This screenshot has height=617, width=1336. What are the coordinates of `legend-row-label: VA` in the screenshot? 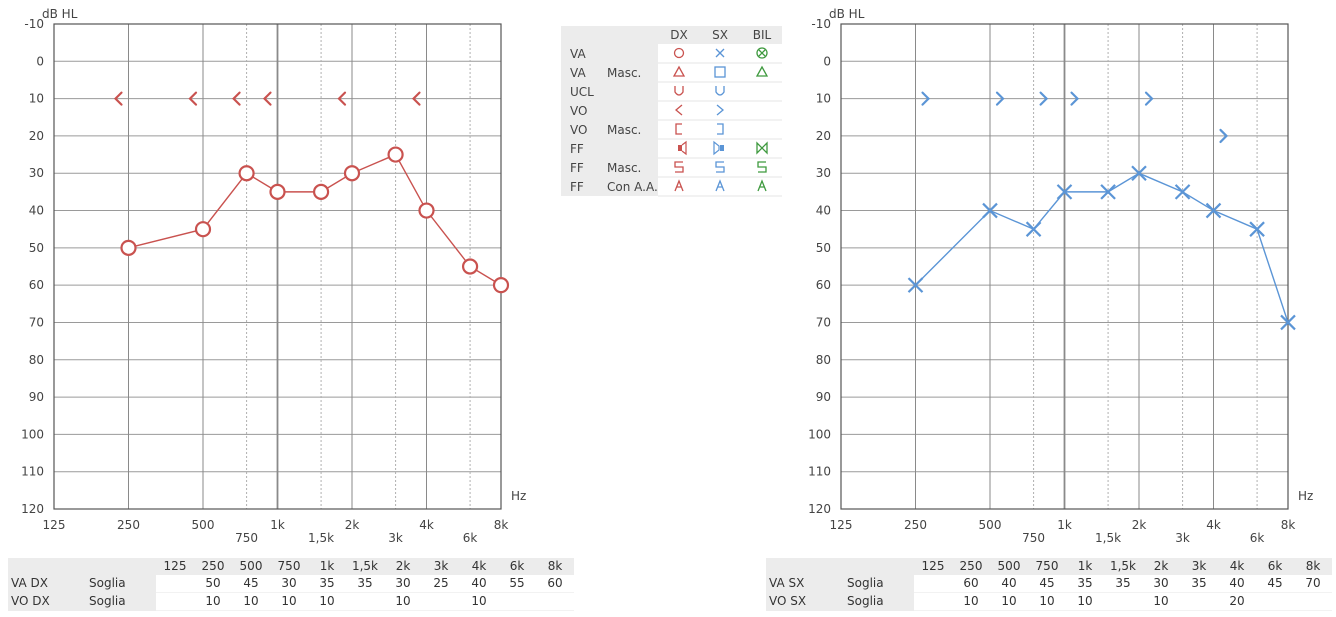 It's located at (578, 54).